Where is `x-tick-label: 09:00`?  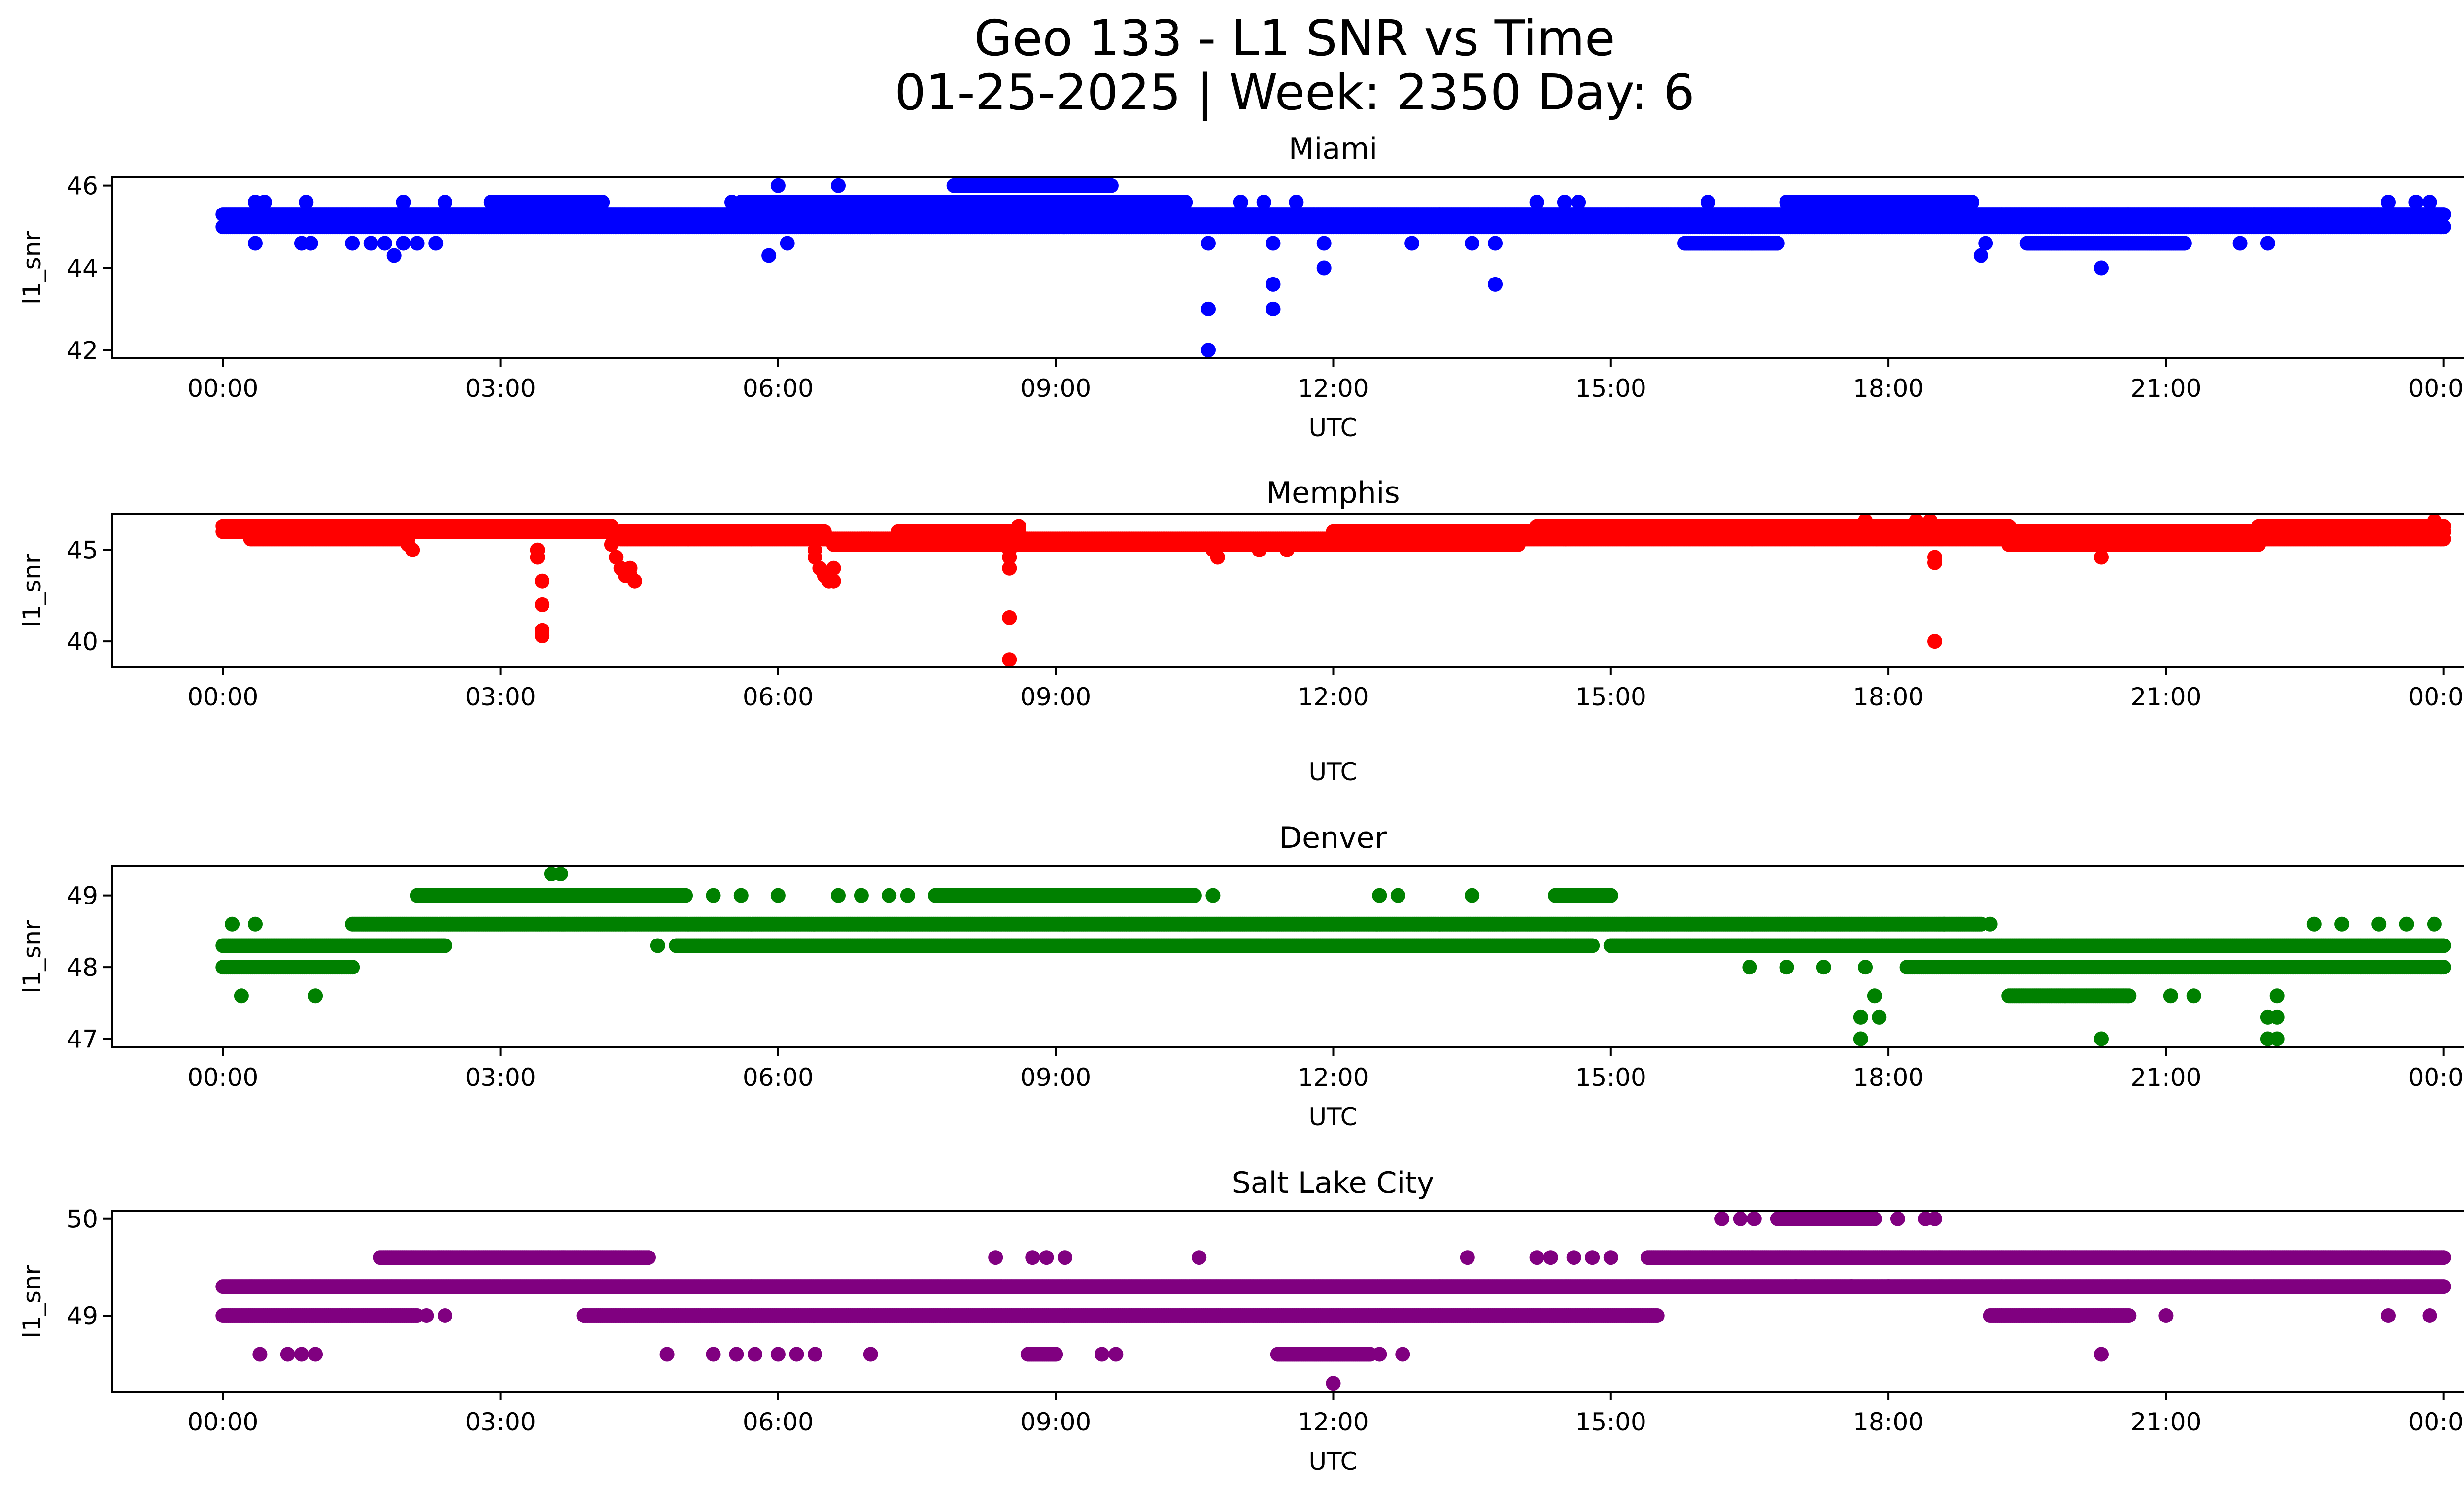
x-tick-label: 09:00 is located at coordinates (1055, 388).